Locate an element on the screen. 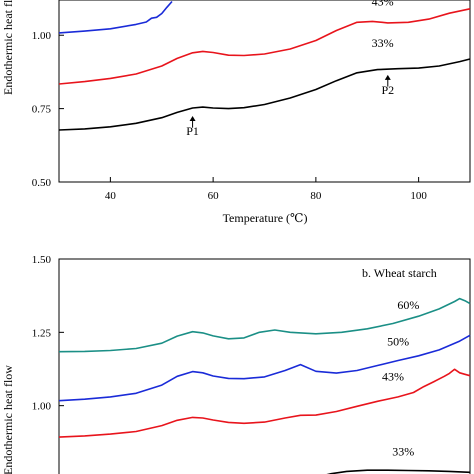 This screenshot has height=474, width=474. panel-a-x-axis-label: Temperature (℃) is located at coordinates (265, 218).